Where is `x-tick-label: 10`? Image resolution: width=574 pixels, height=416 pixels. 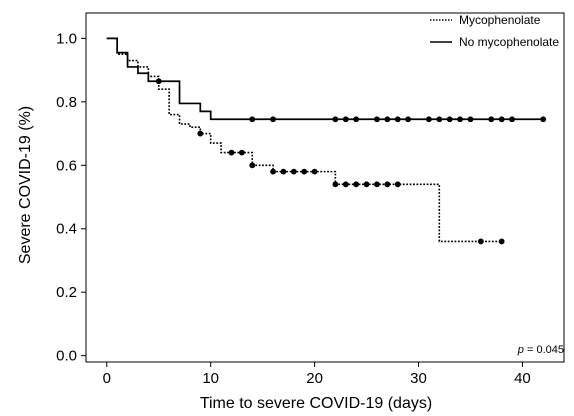 x-tick-label: 10 is located at coordinates (210, 378).